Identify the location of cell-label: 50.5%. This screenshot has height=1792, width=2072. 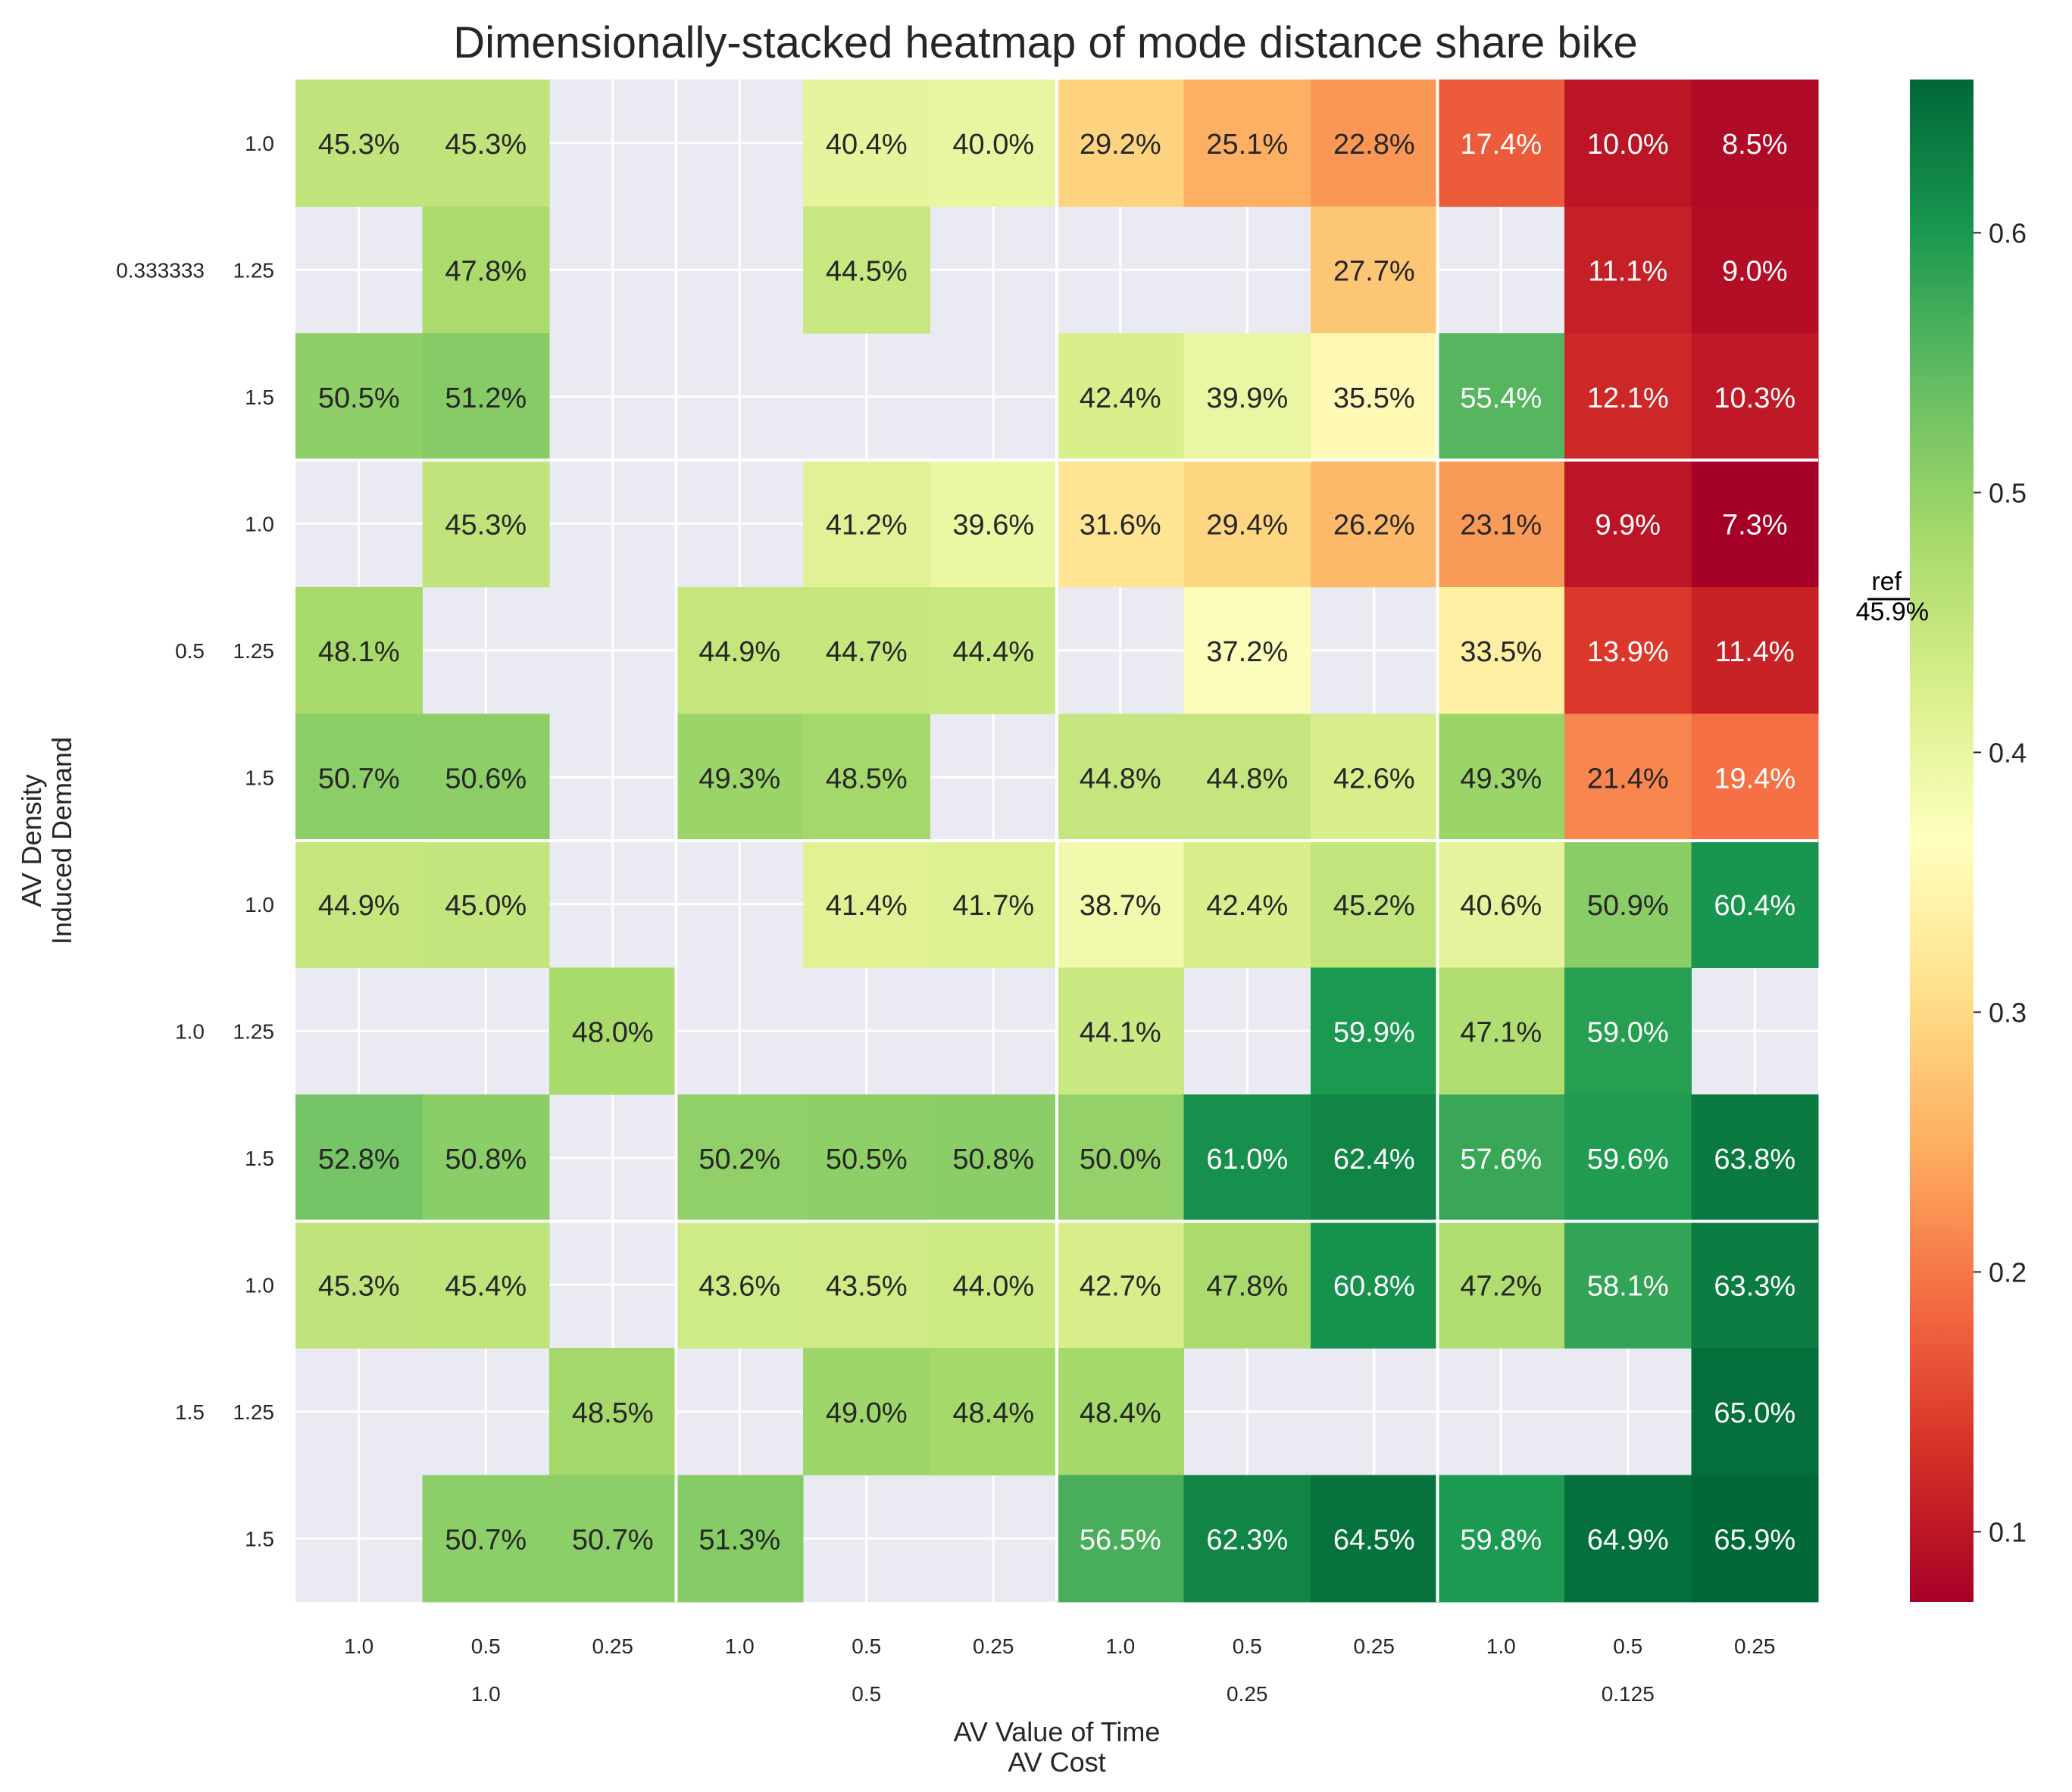
(867, 1159).